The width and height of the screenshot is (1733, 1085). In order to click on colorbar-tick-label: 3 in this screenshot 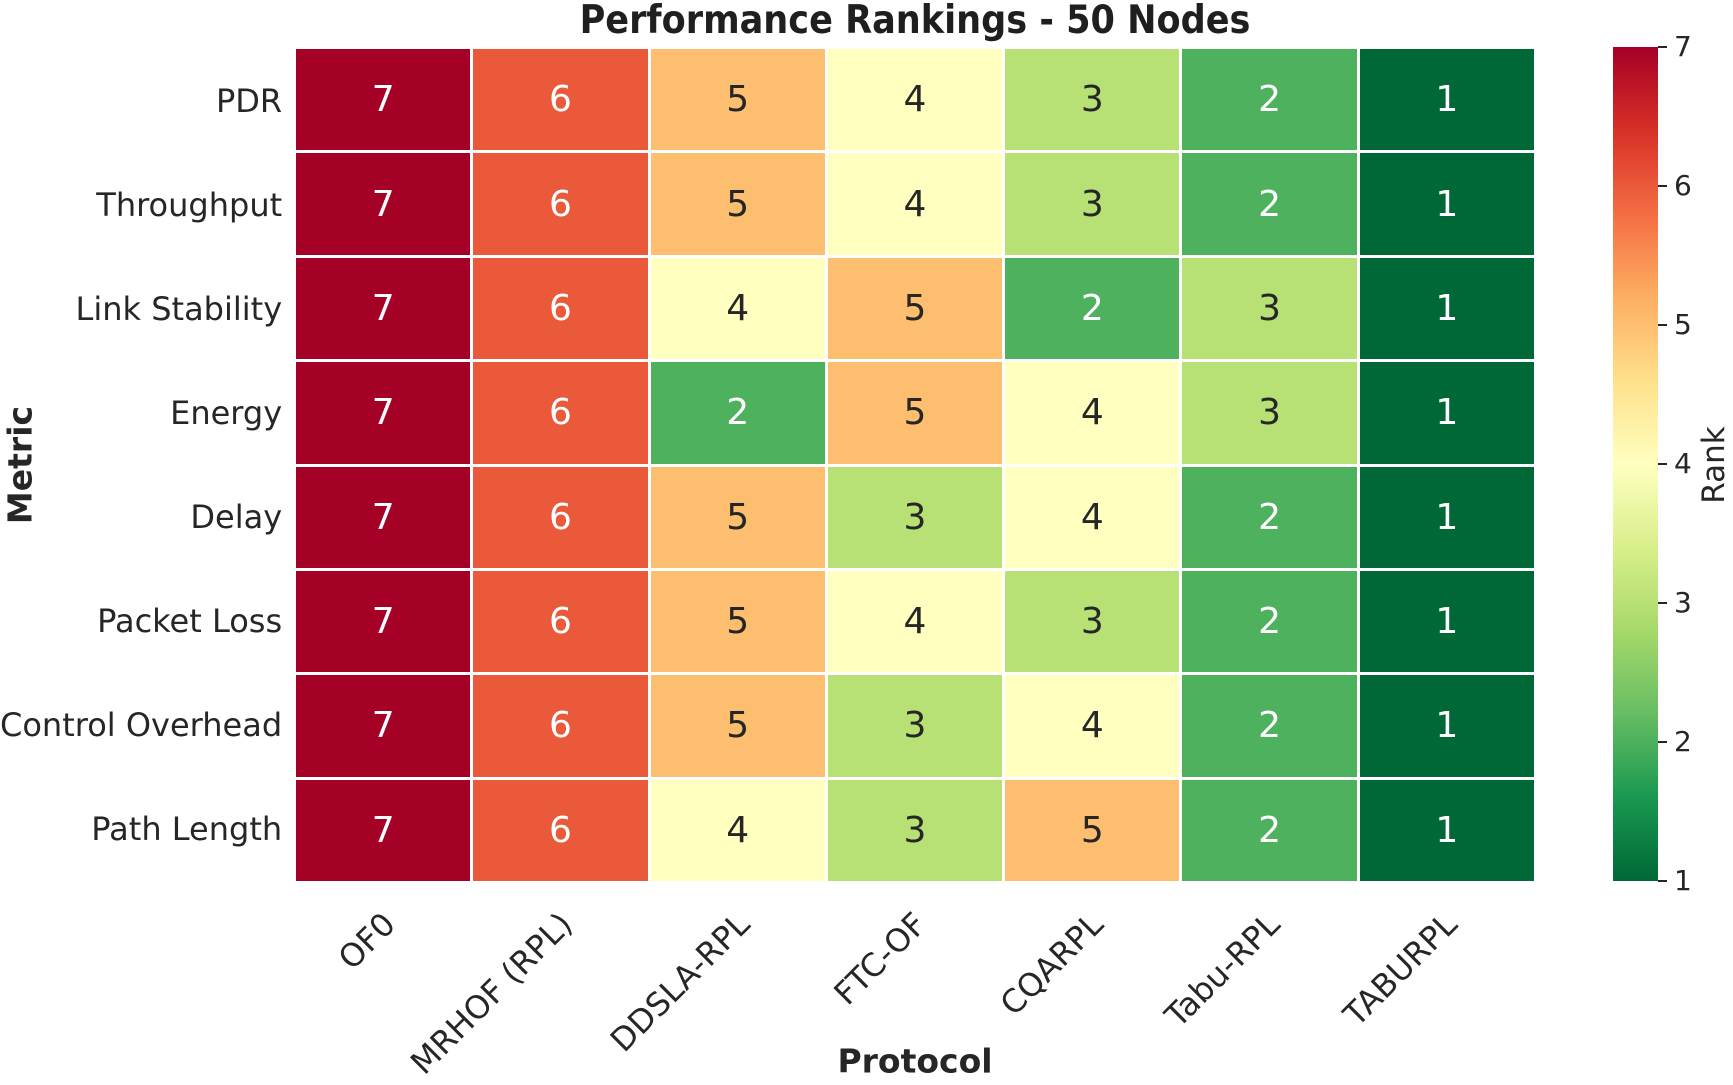, I will do `click(1683, 602)`.